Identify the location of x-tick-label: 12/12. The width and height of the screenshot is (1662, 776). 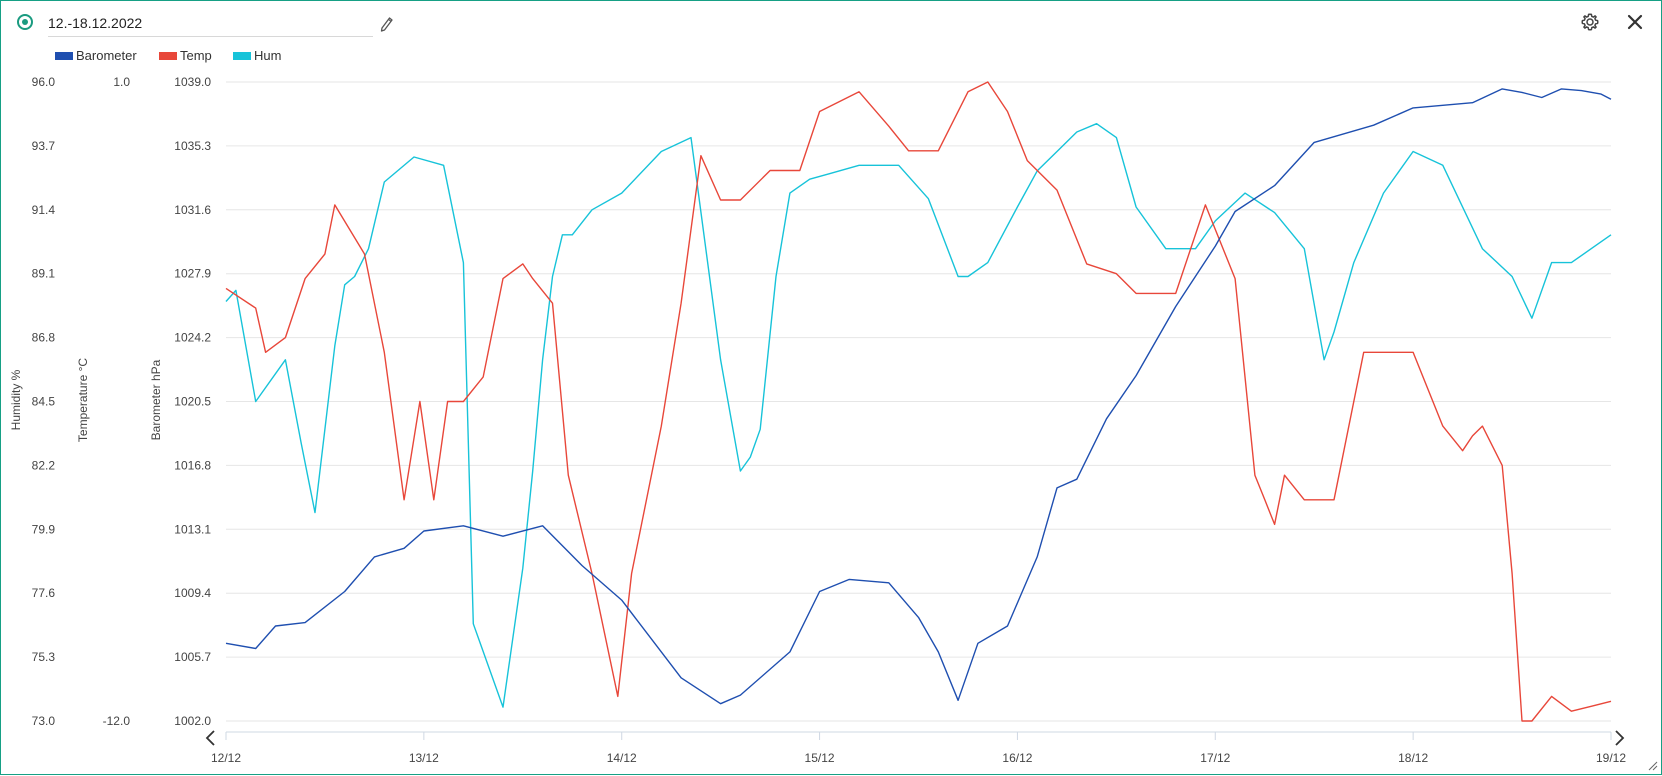
(226, 758).